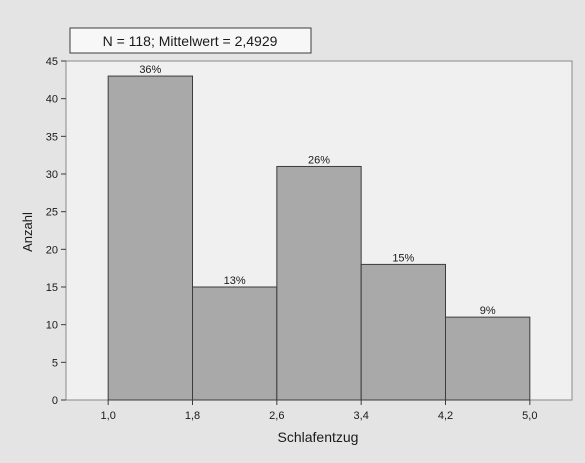 The width and height of the screenshot is (585, 463). Describe the element at coordinates (52, 250) in the screenshot. I see `y-tick-label: 20` at that location.